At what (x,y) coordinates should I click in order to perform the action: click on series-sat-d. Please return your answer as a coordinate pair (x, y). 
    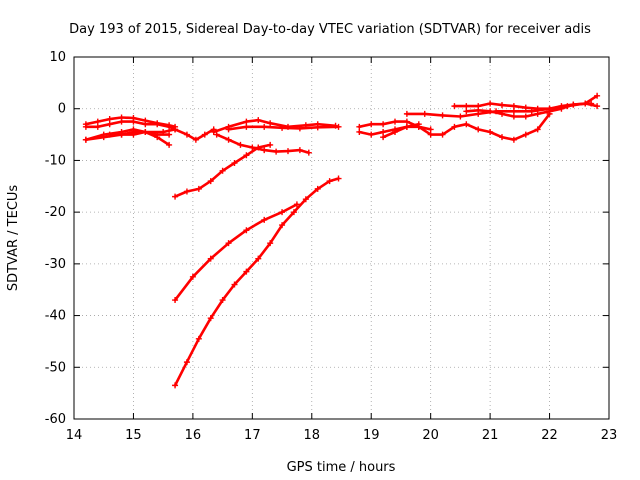
    Looking at the image, I should click on (127, 137).